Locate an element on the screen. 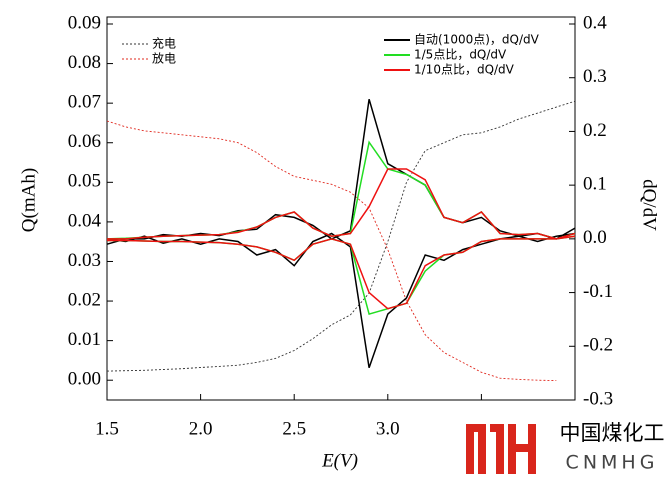  y-tick-label: 0.08 is located at coordinates (84, 62).